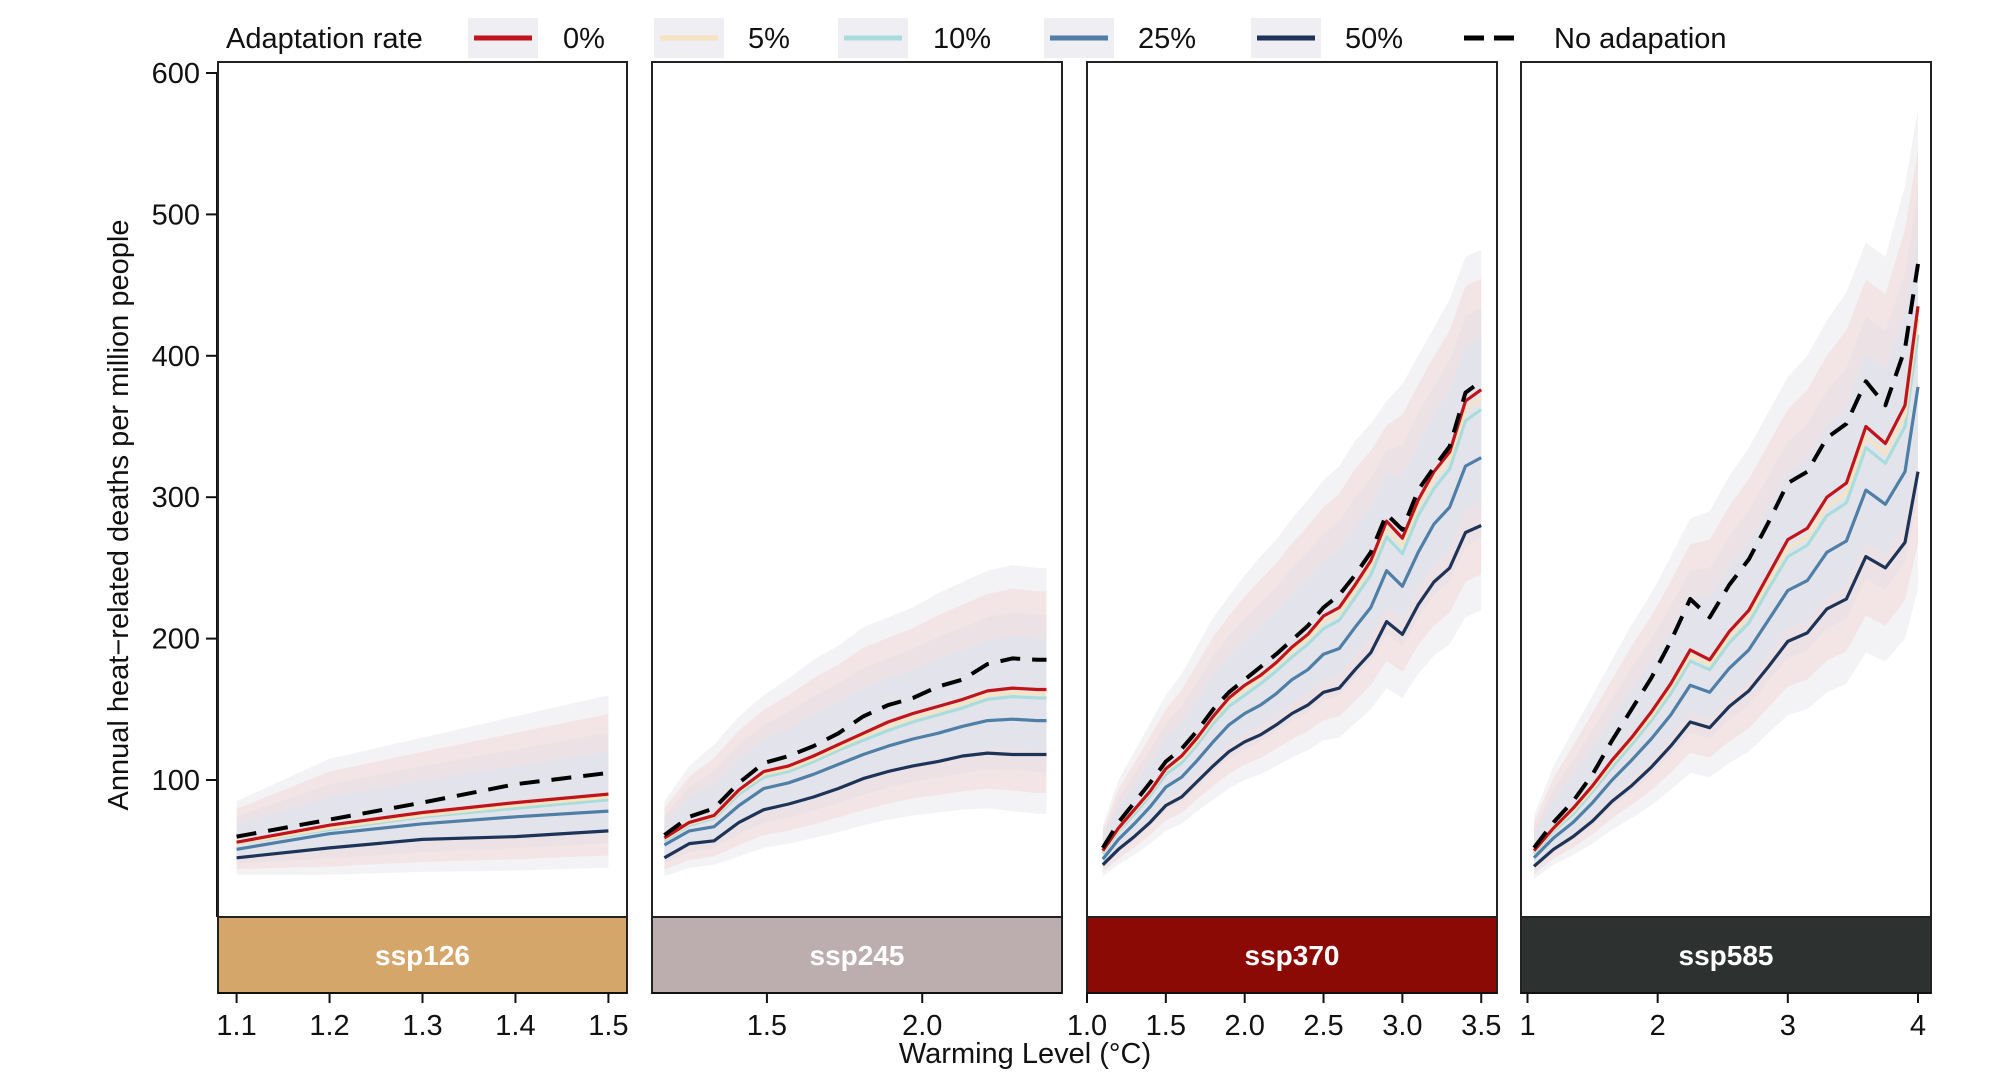 The height and width of the screenshot is (1081, 2000). Describe the element at coordinates (176, 357) in the screenshot. I see `y-tick-label: 400` at that location.